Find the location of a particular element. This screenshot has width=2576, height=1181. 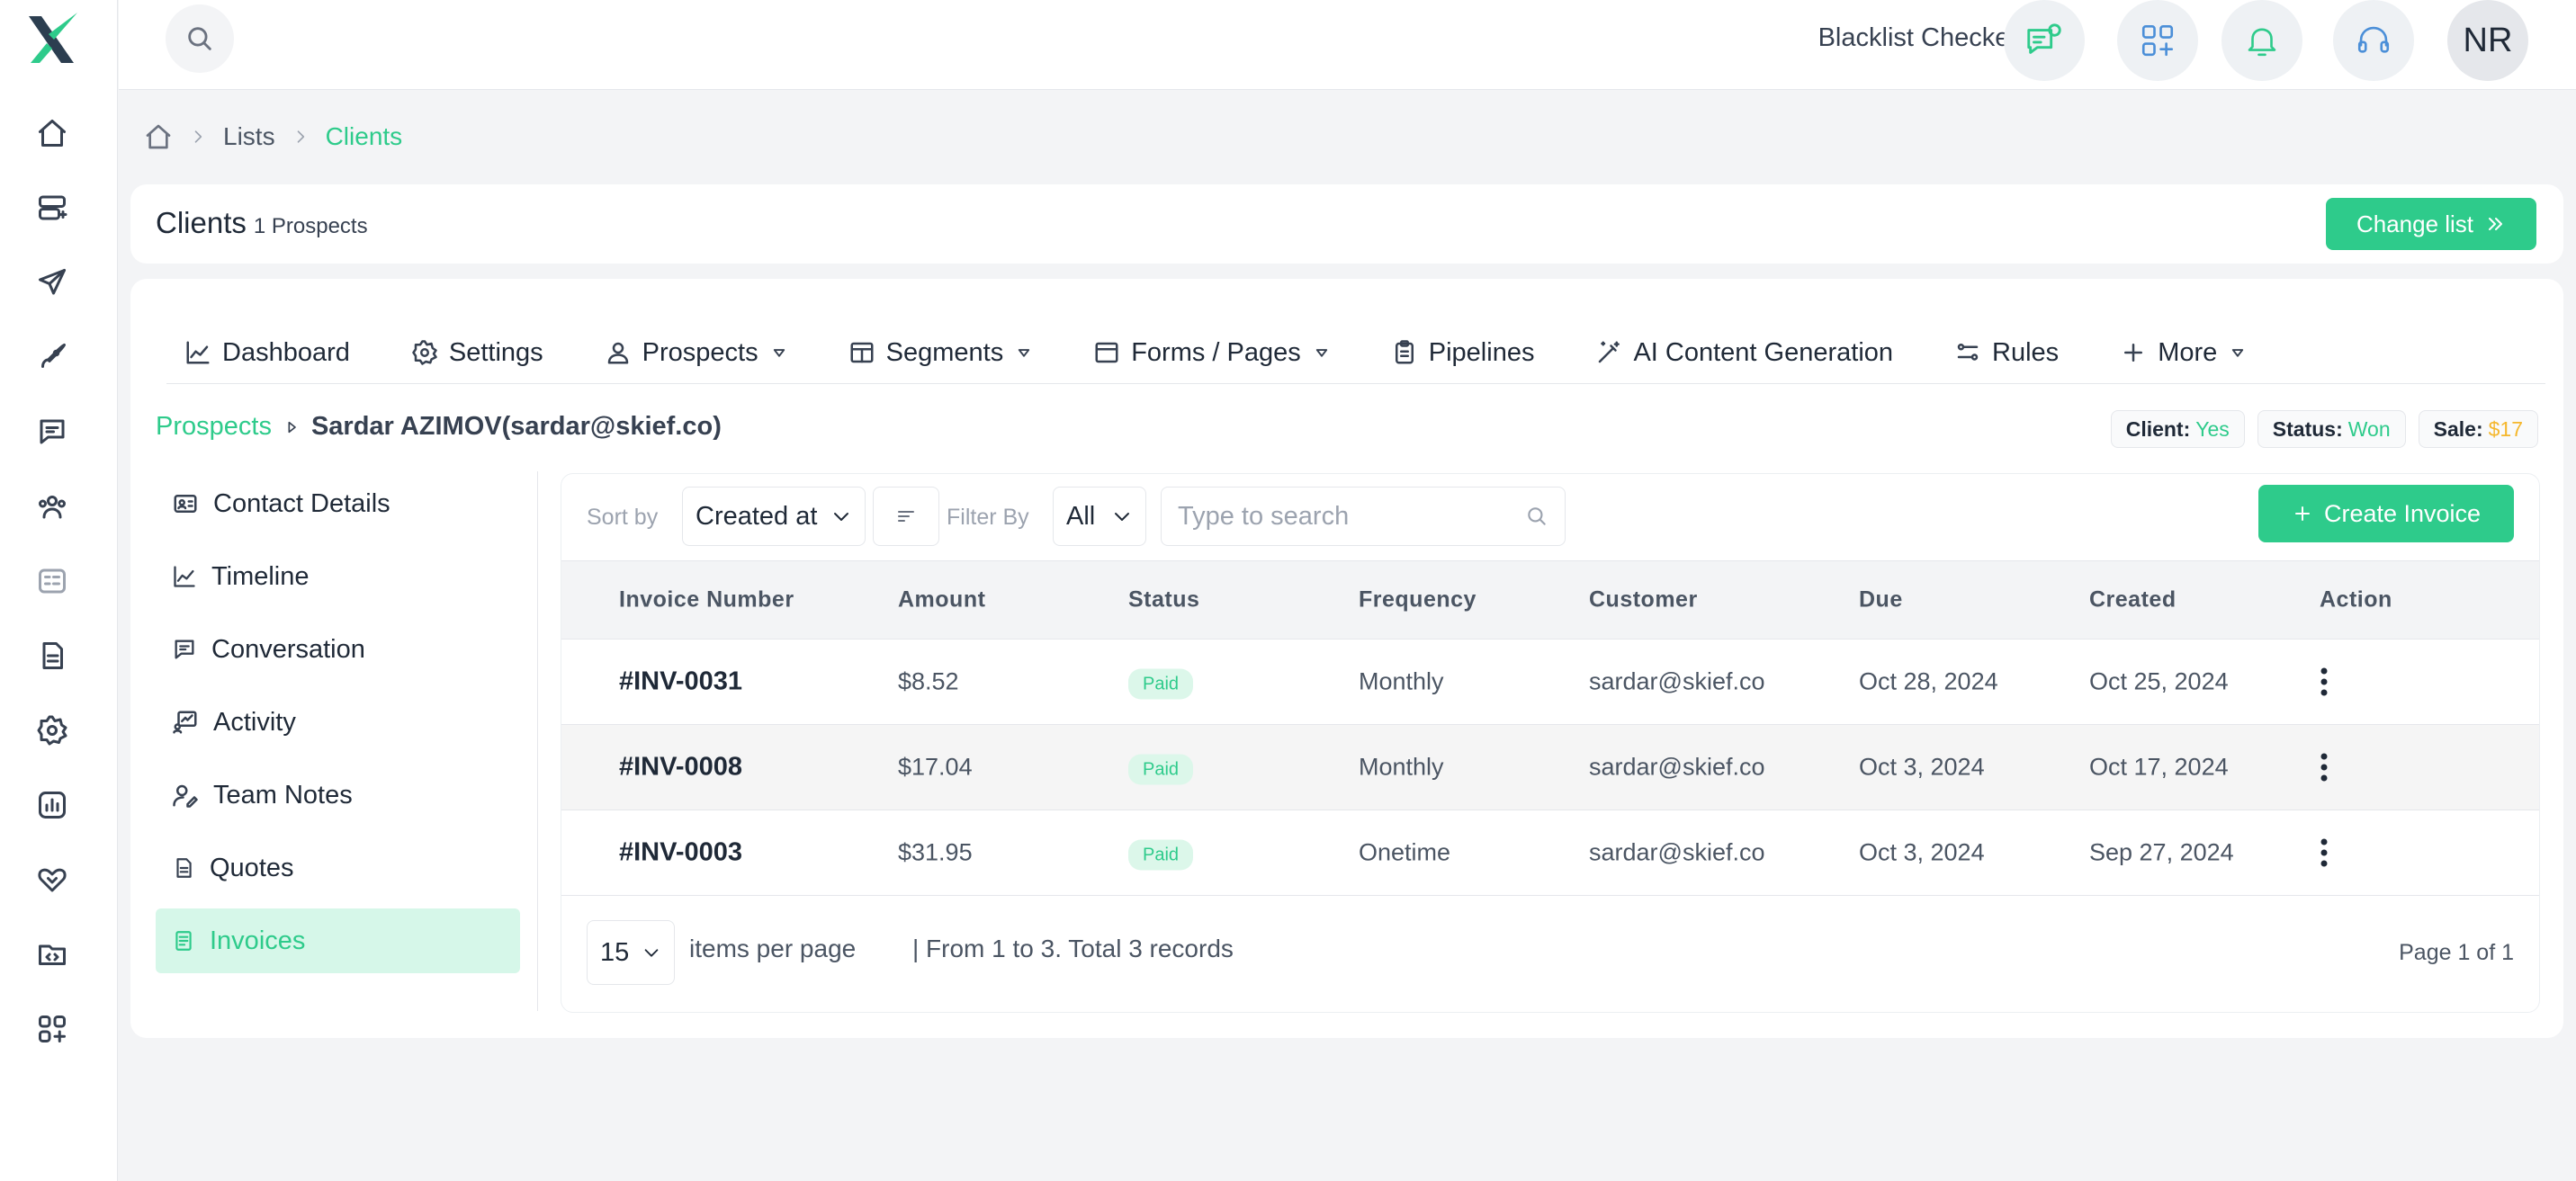

chart-icon is located at coordinates (52, 805).